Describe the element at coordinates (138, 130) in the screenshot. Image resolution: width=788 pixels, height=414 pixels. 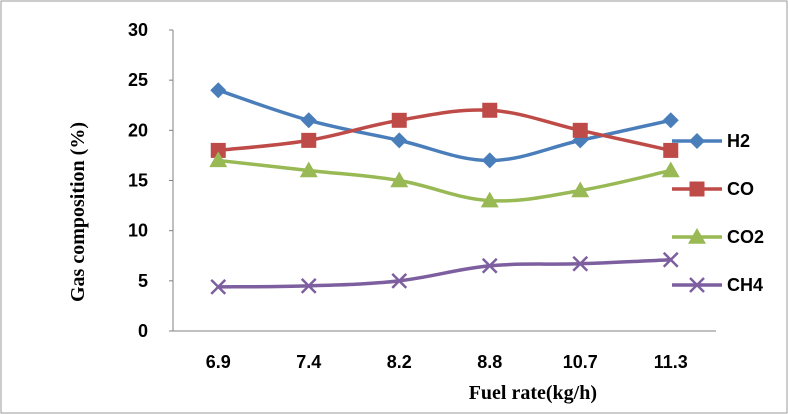
I see `y-tick-label: 20` at that location.